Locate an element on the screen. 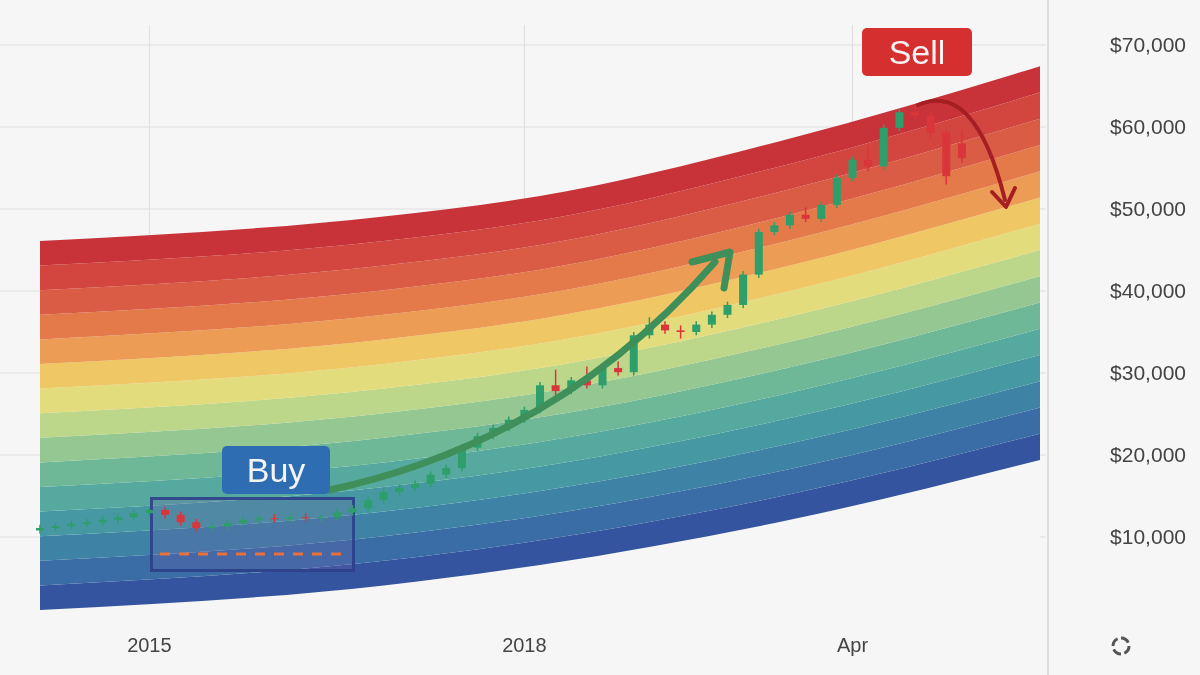  y-tick-label: $70,000 is located at coordinates (1148, 45).